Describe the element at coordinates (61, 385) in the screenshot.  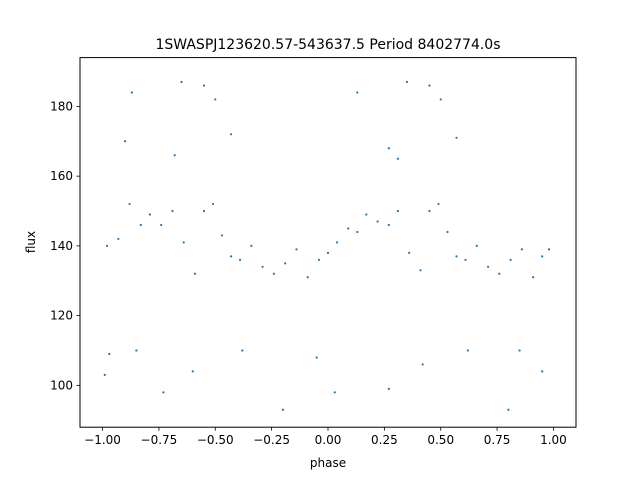
I see `y-tick-label: 100` at that location.